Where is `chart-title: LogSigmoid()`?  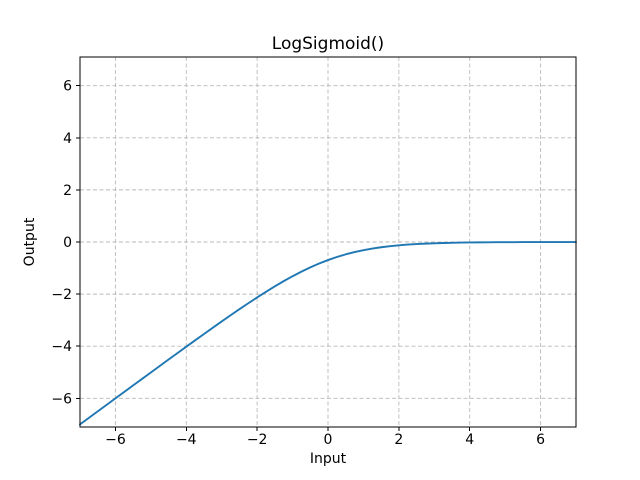
chart-title: LogSigmoid() is located at coordinates (328, 44).